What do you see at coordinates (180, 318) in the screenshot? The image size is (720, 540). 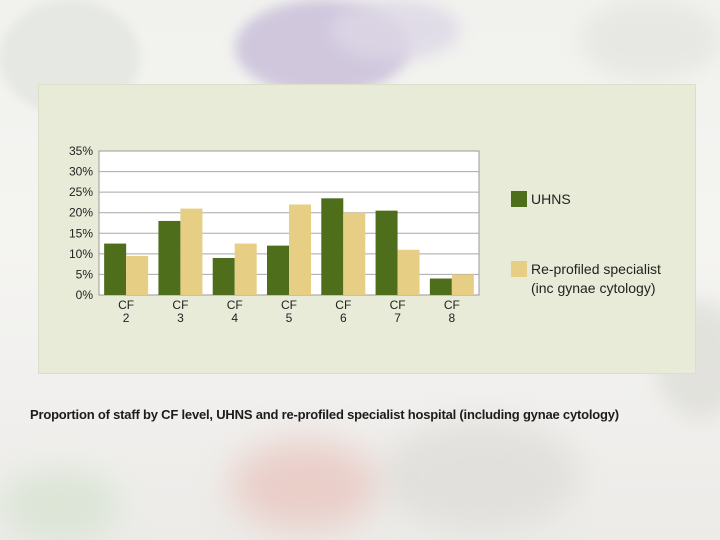 I see `x-category-label: 3` at bounding box center [180, 318].